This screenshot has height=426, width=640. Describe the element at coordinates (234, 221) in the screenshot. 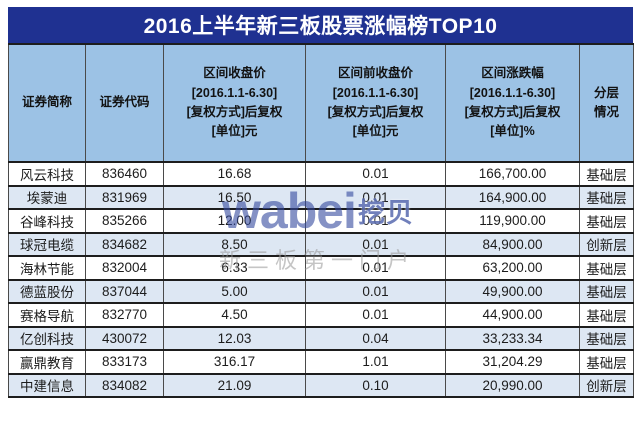

I see `cell-close: 12.00` at that location.